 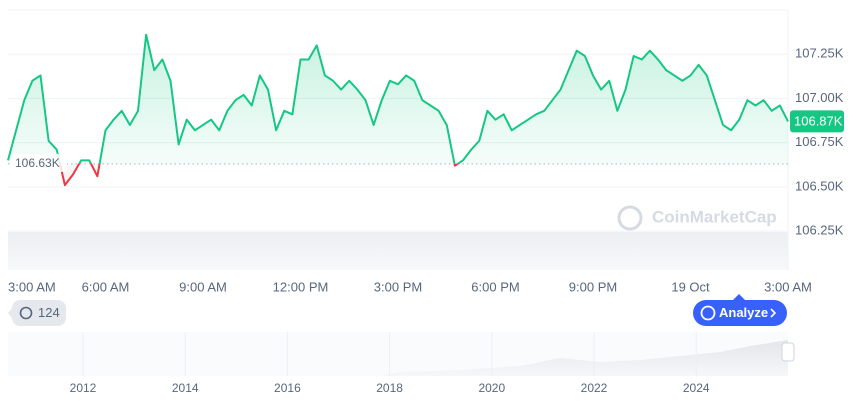 I want to click on x-tick-label: 9:00 PM, so click(x=593, y=286).